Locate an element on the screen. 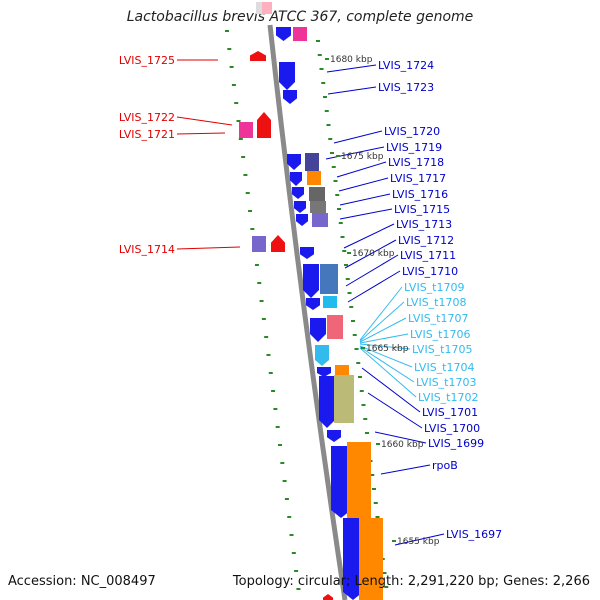 The width and height of the screenshot is (600, 600). kbp-tick: 1665 kbp is located at coordinates (385, 349).